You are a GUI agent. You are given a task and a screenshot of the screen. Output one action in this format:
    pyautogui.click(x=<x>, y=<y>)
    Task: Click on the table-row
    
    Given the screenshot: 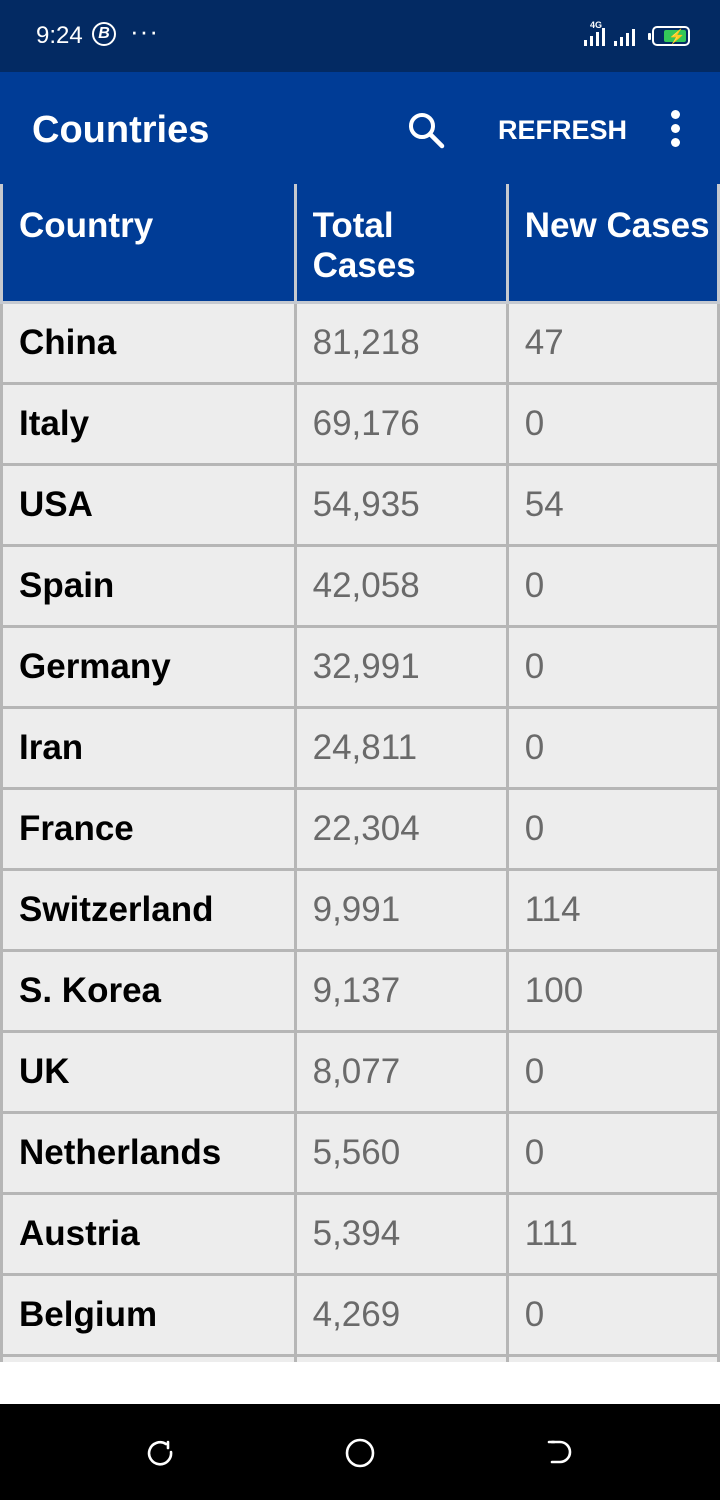 What is the action you would take?
    pyautogui.click(x=360, y=1359)
    